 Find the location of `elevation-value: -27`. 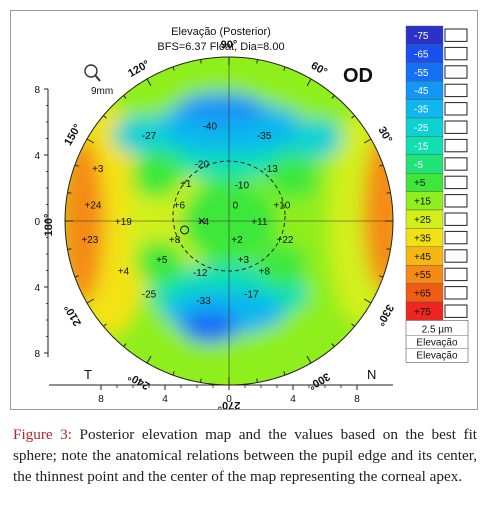

elevation-value: -27 is located at coordinates (149, 136).